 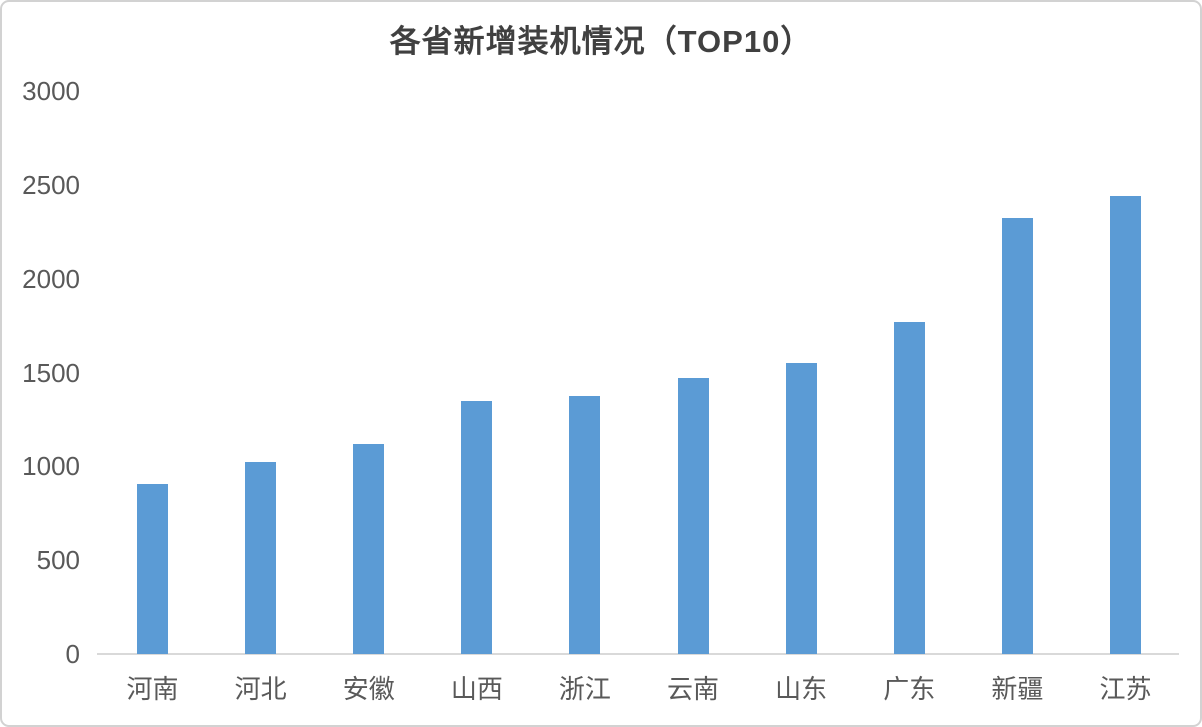 I want to click on y-axis-tick-label: 3000, so click(x=51, y=91).